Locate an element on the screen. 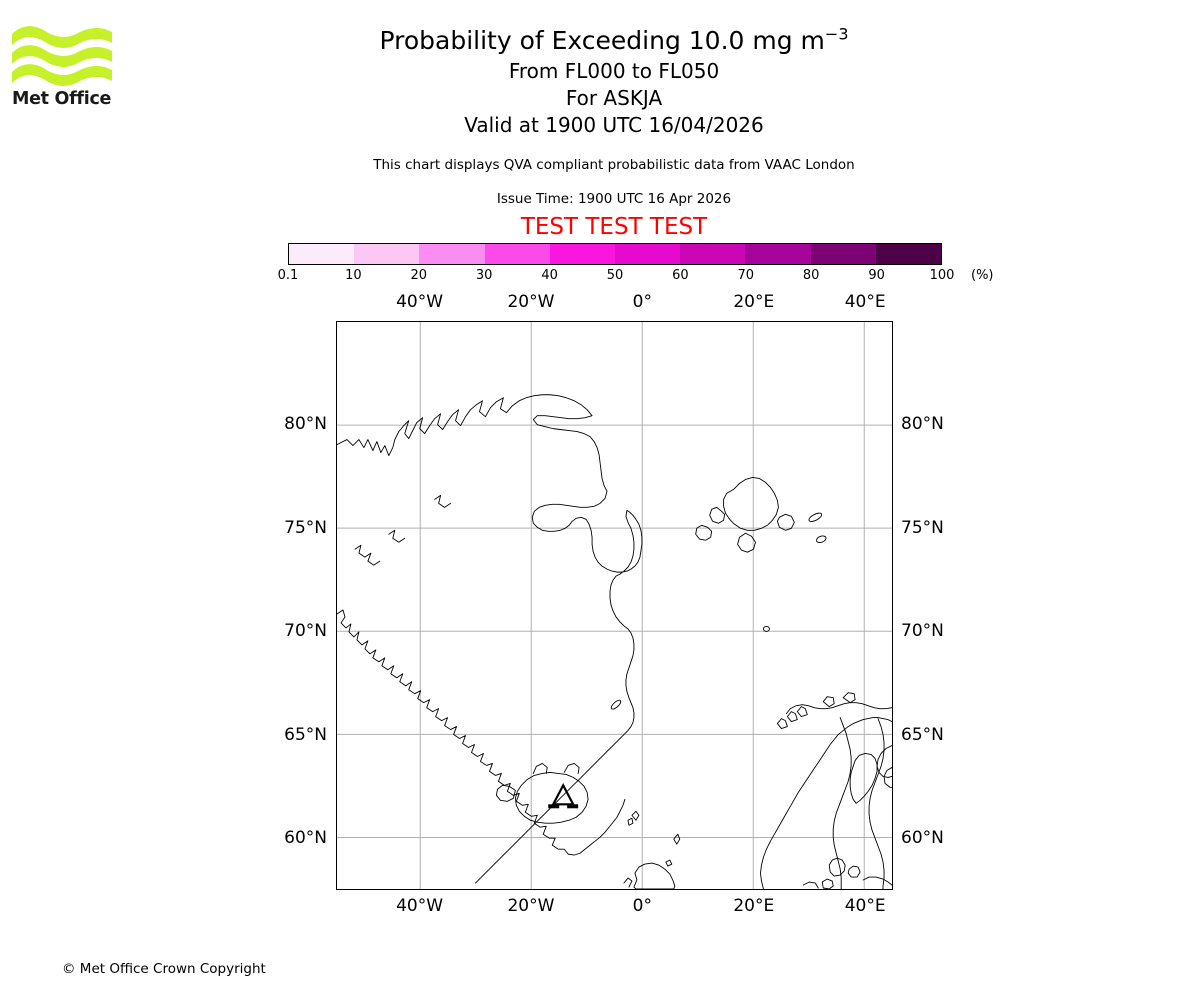  lat-label-right-60°N: 60°N is located at coordinates (922, 838).